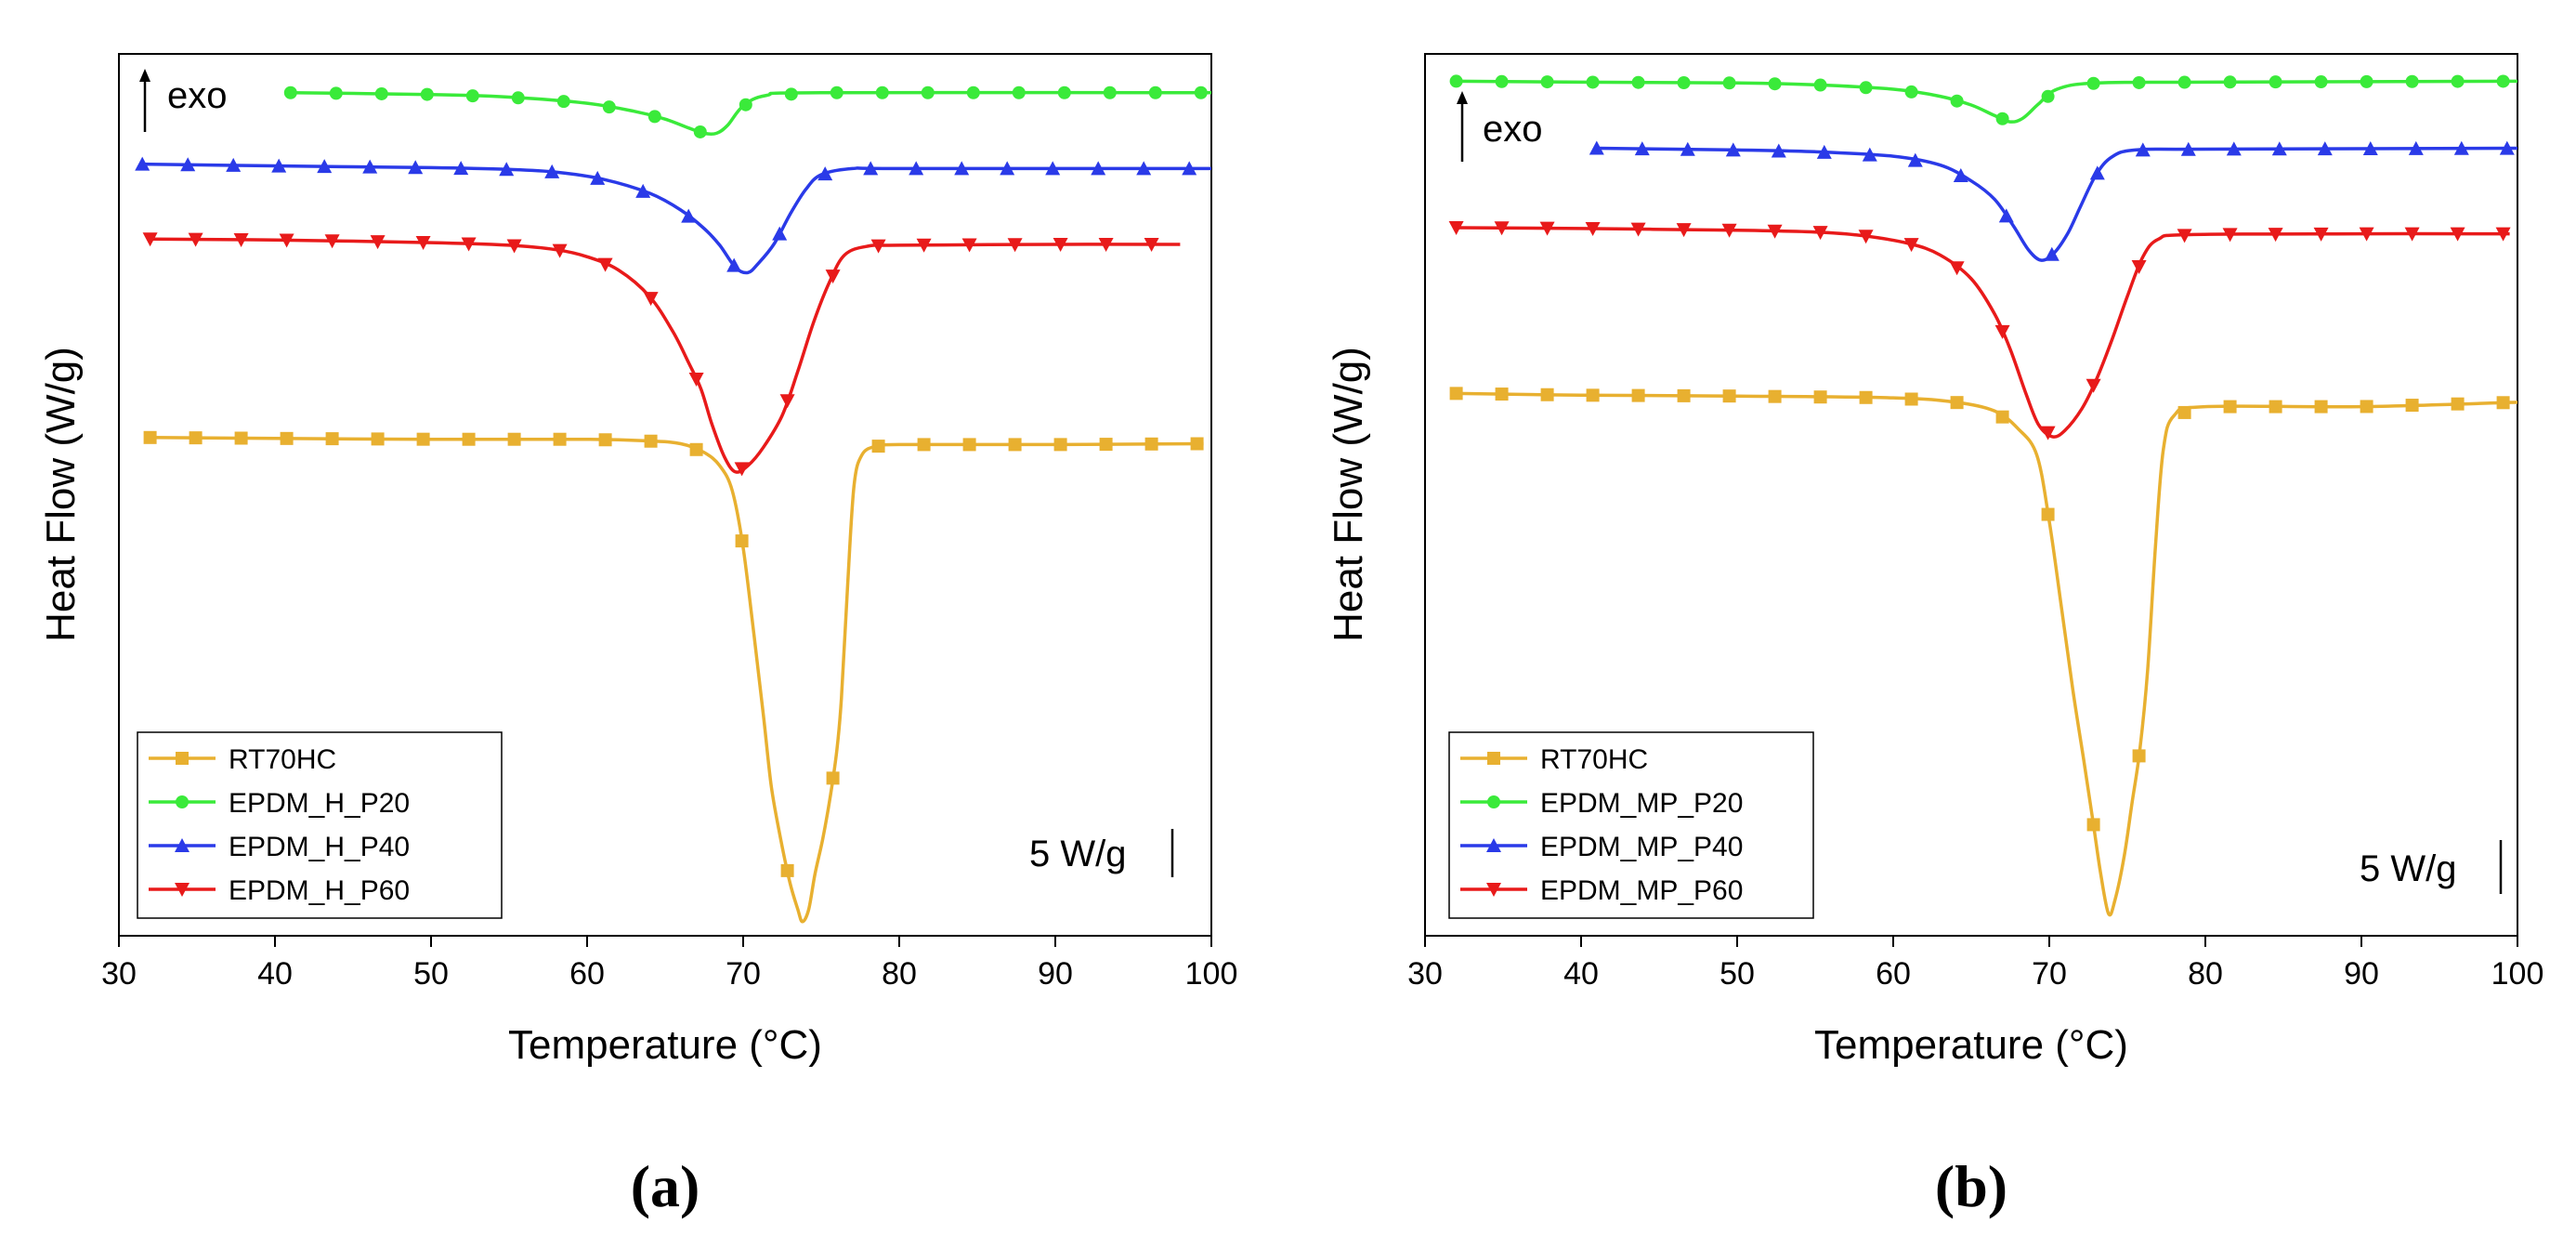 This screenshot has width=2576, height=1235. I want to click on exo-arrow-icon, so click(1463, 97).